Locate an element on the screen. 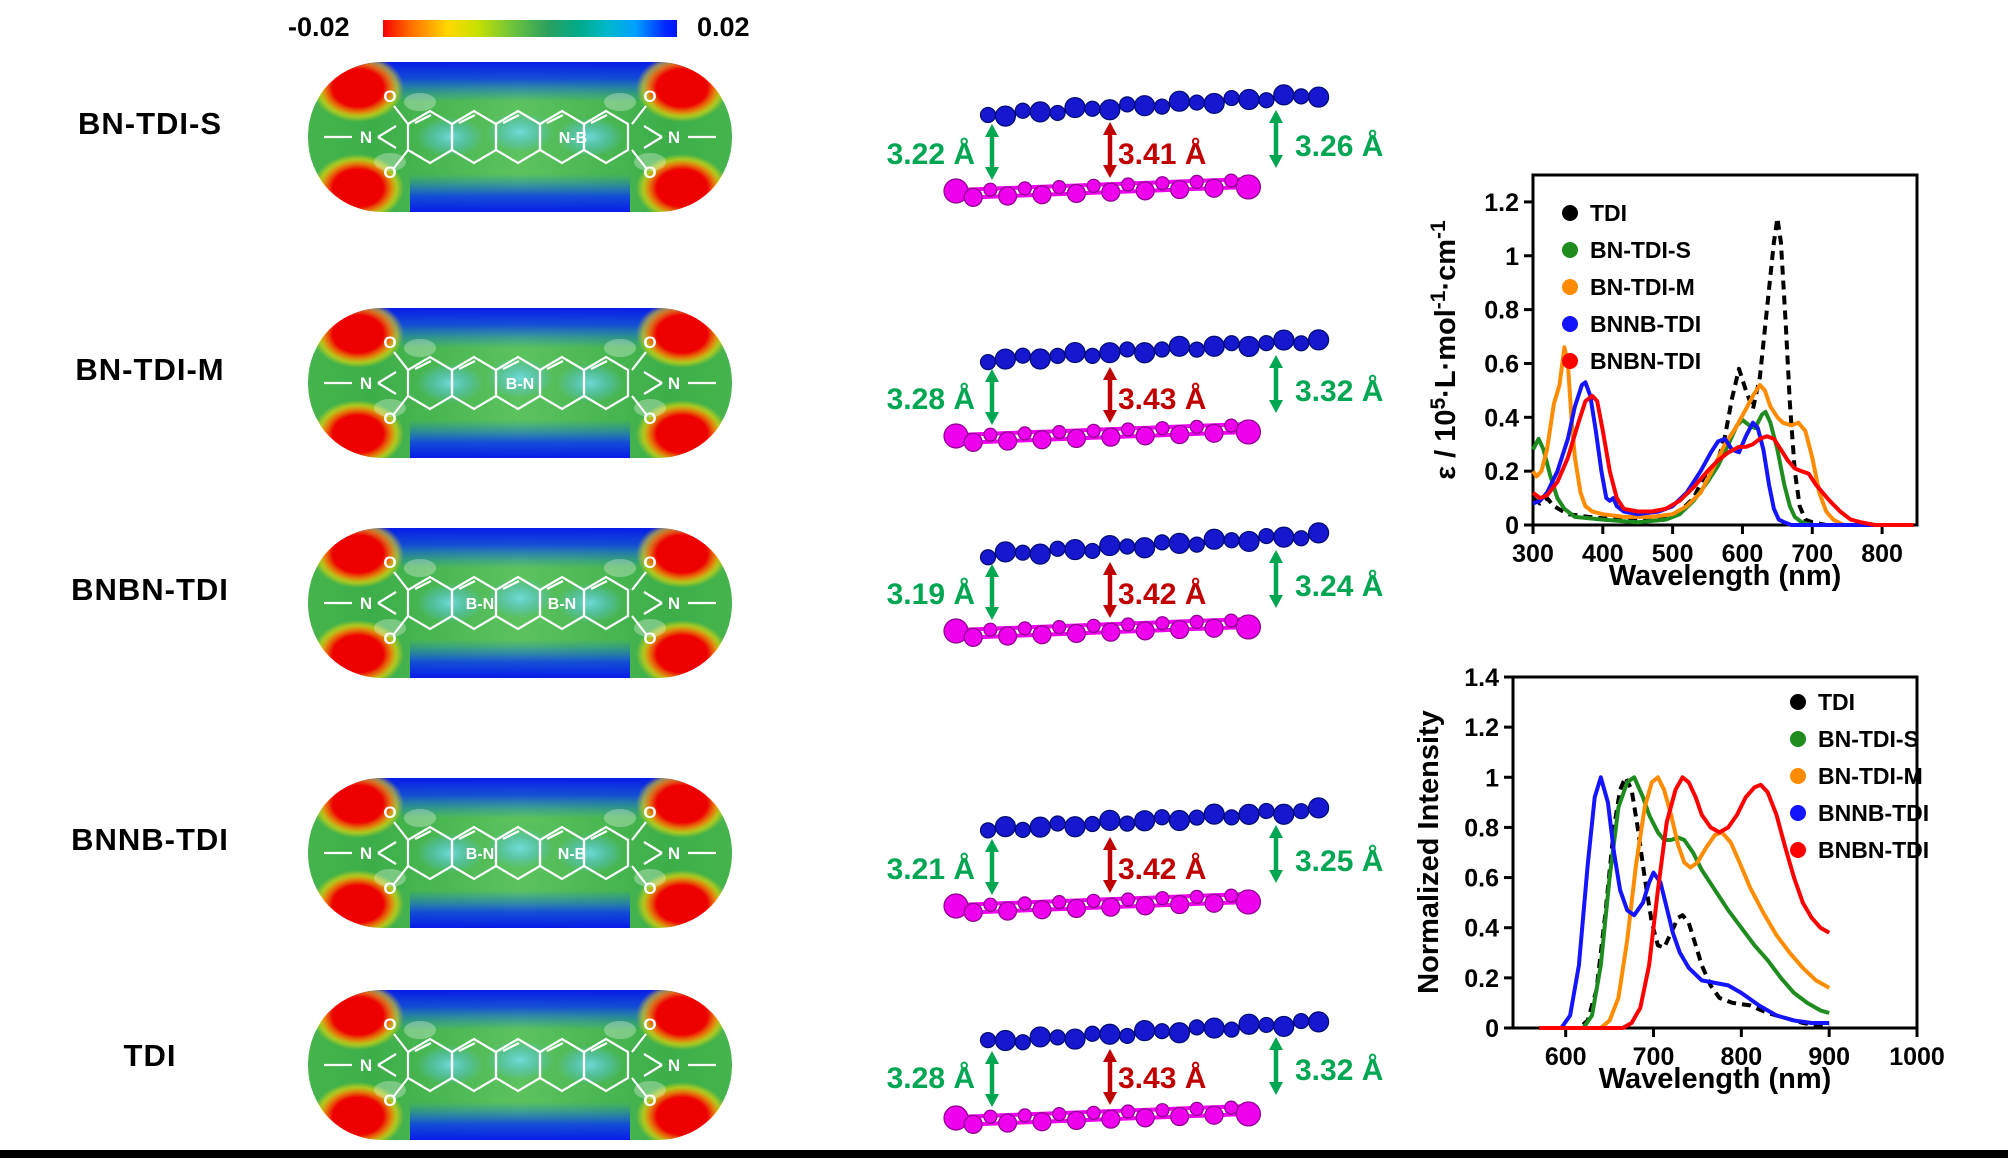 The height and width of the screenshot is (1165, 2008). dimer-bnbn-tdi is located at coordinates (1136, 584).